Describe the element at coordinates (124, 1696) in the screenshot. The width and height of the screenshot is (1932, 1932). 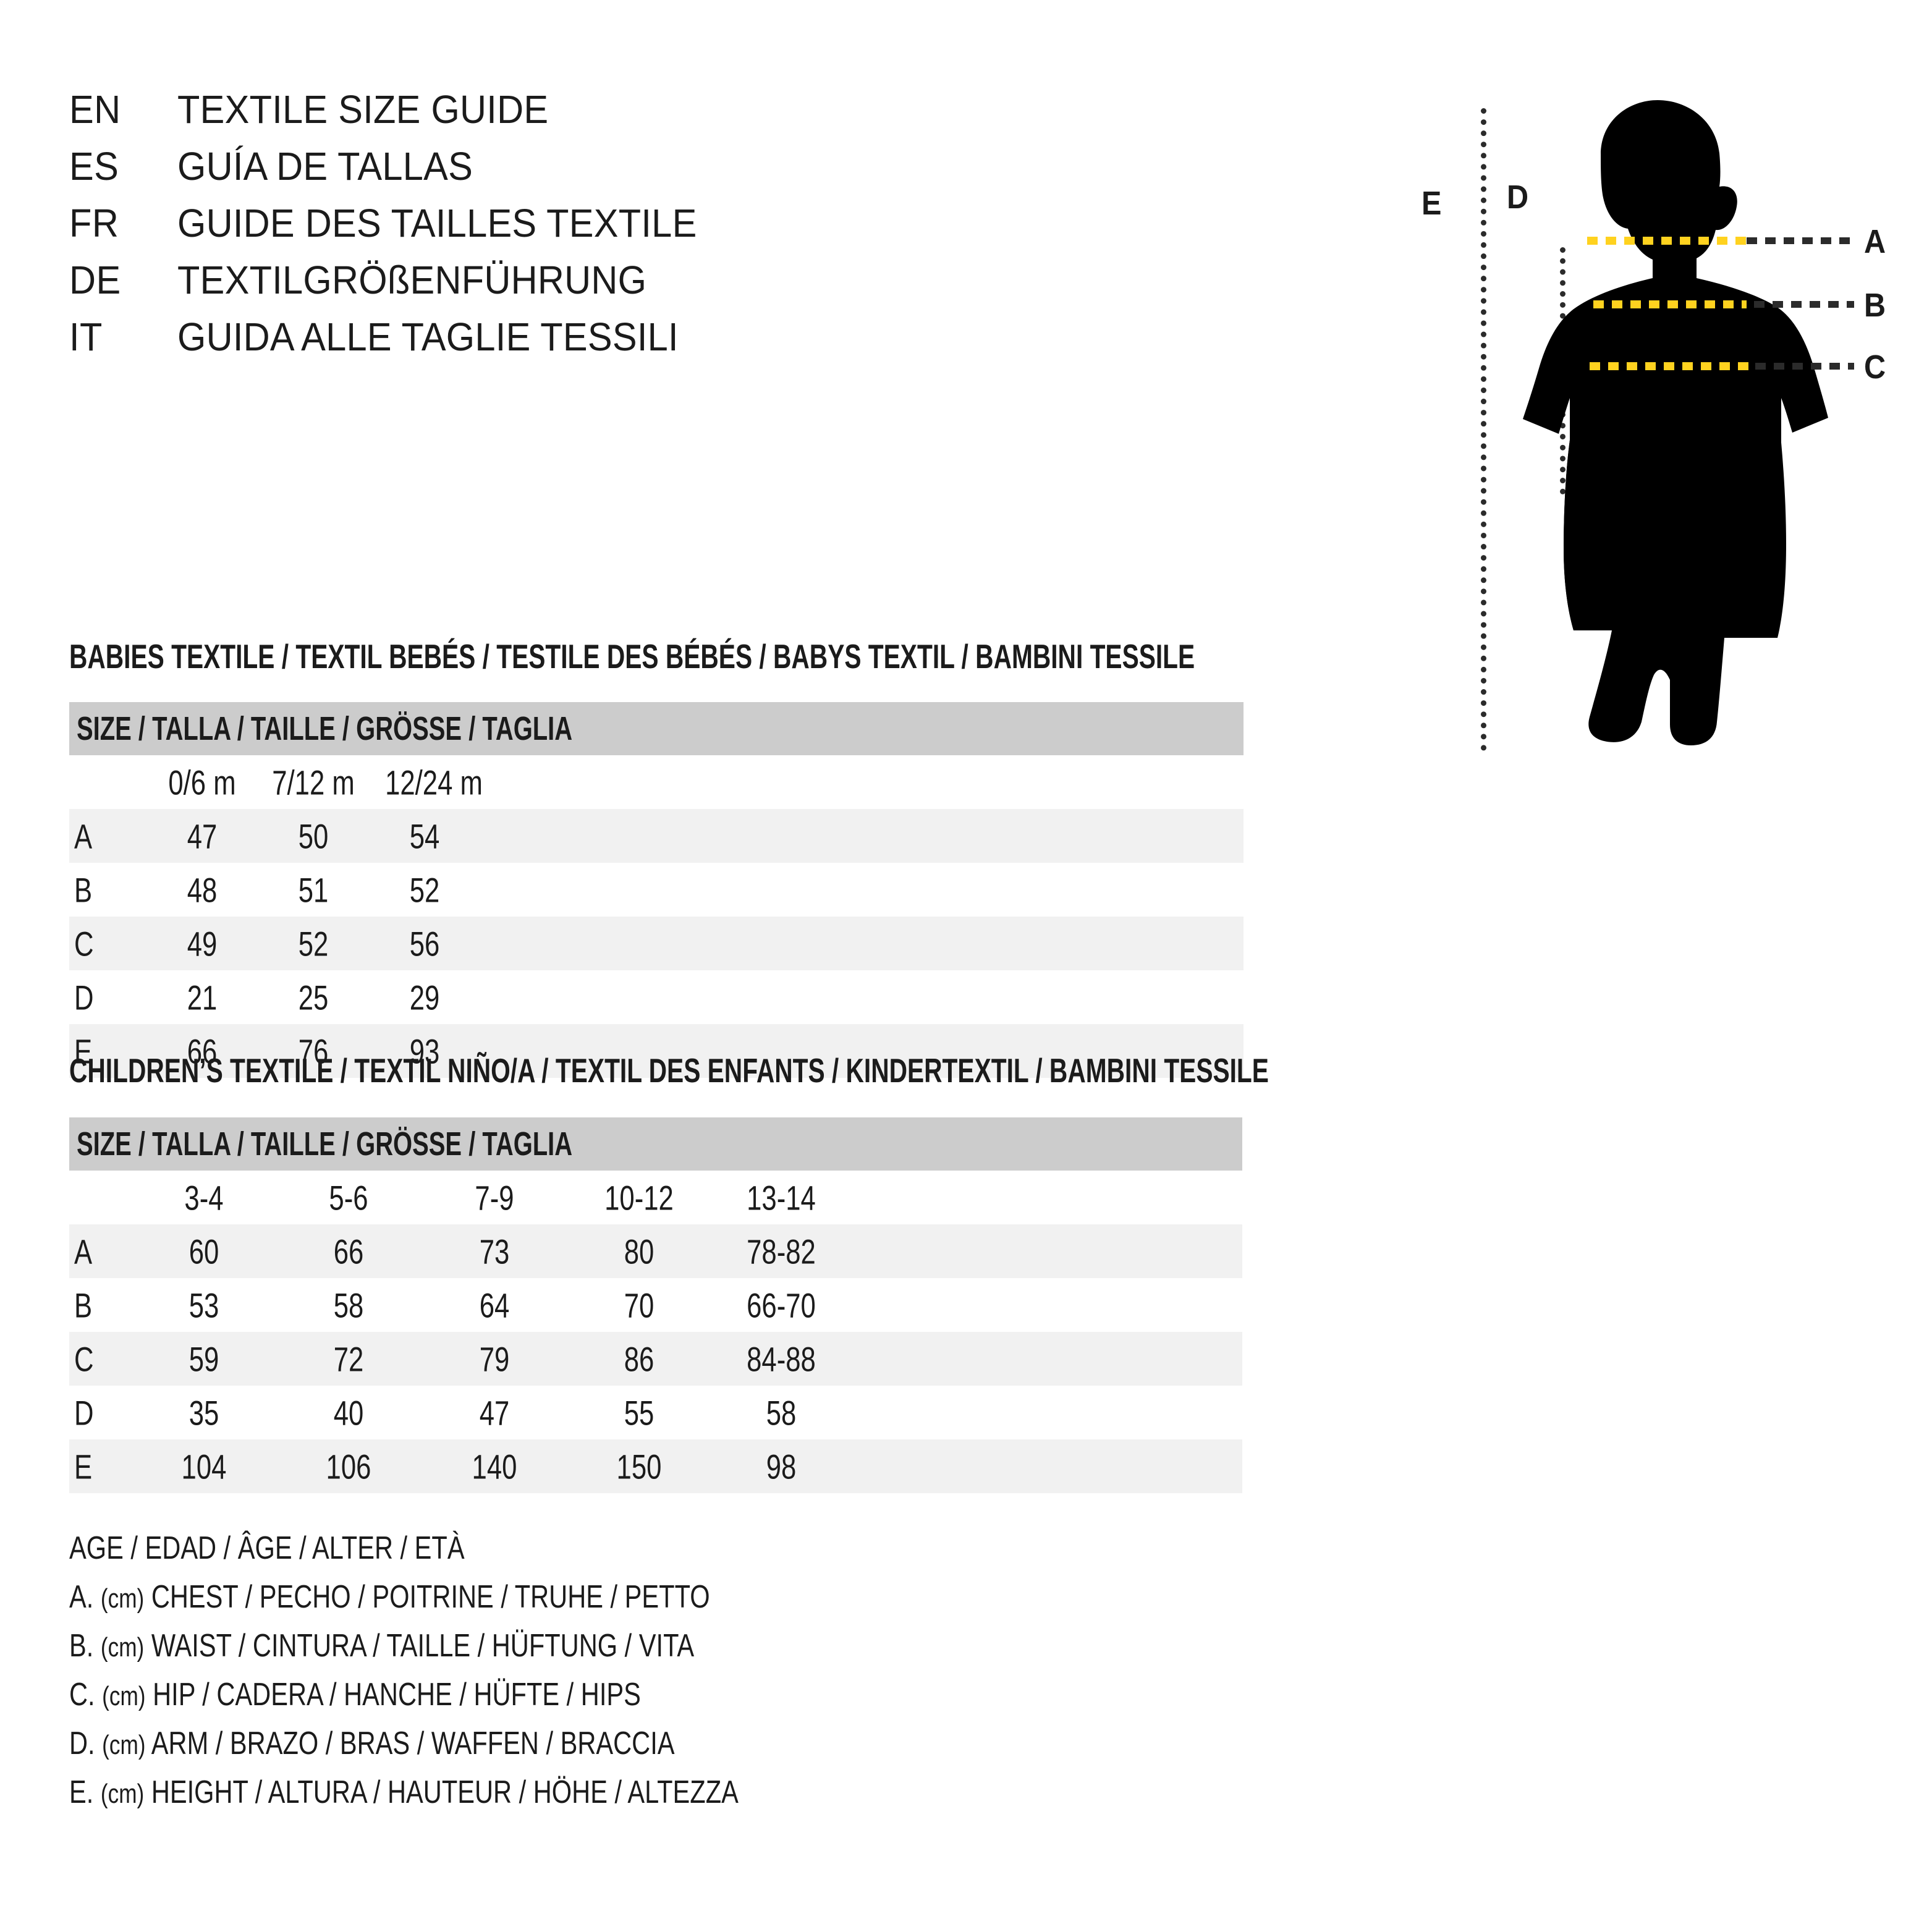
I see `legend-unit-c: (cm)` at that location.